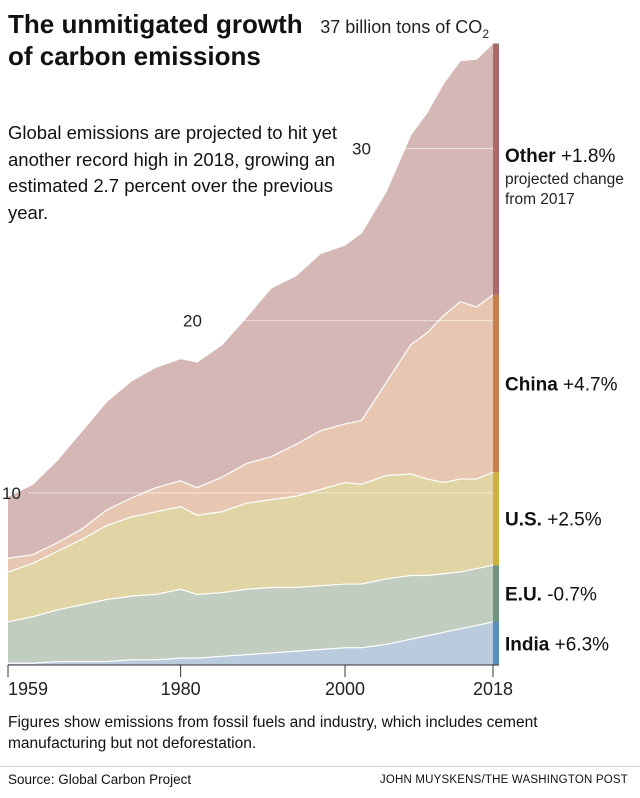 The image size is (640, 798). I want to click on edge-bar-india, so click(496, 643).